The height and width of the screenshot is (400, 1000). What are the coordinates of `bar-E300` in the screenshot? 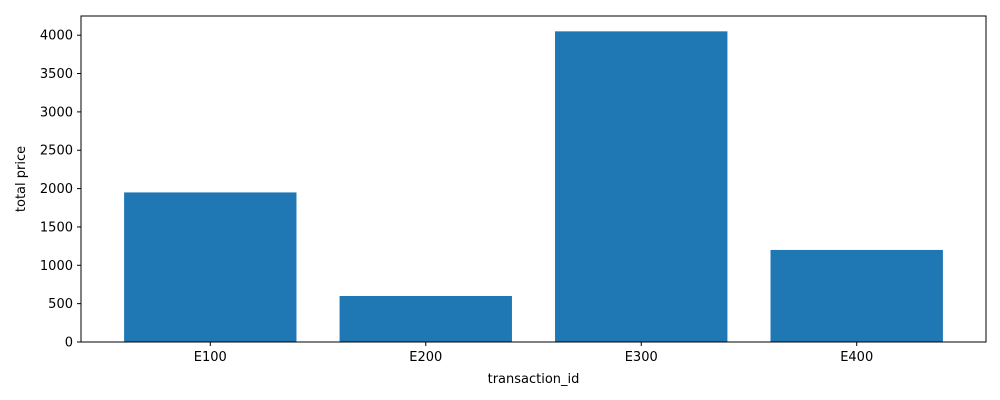 It's located at (641, 186).